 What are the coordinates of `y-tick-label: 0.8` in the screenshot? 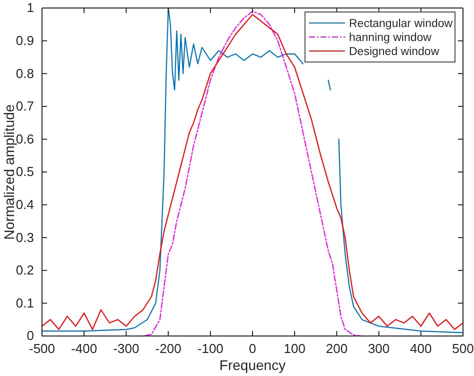 It's located at (25, 73).